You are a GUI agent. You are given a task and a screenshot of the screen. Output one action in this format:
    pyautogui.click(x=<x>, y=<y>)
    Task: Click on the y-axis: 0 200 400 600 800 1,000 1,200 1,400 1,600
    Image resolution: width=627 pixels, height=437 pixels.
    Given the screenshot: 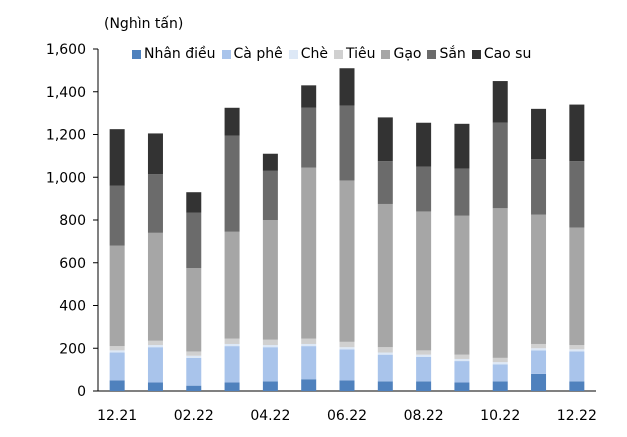 What is the action you would take?
    pyautogui.click(x=72, y=221)
    